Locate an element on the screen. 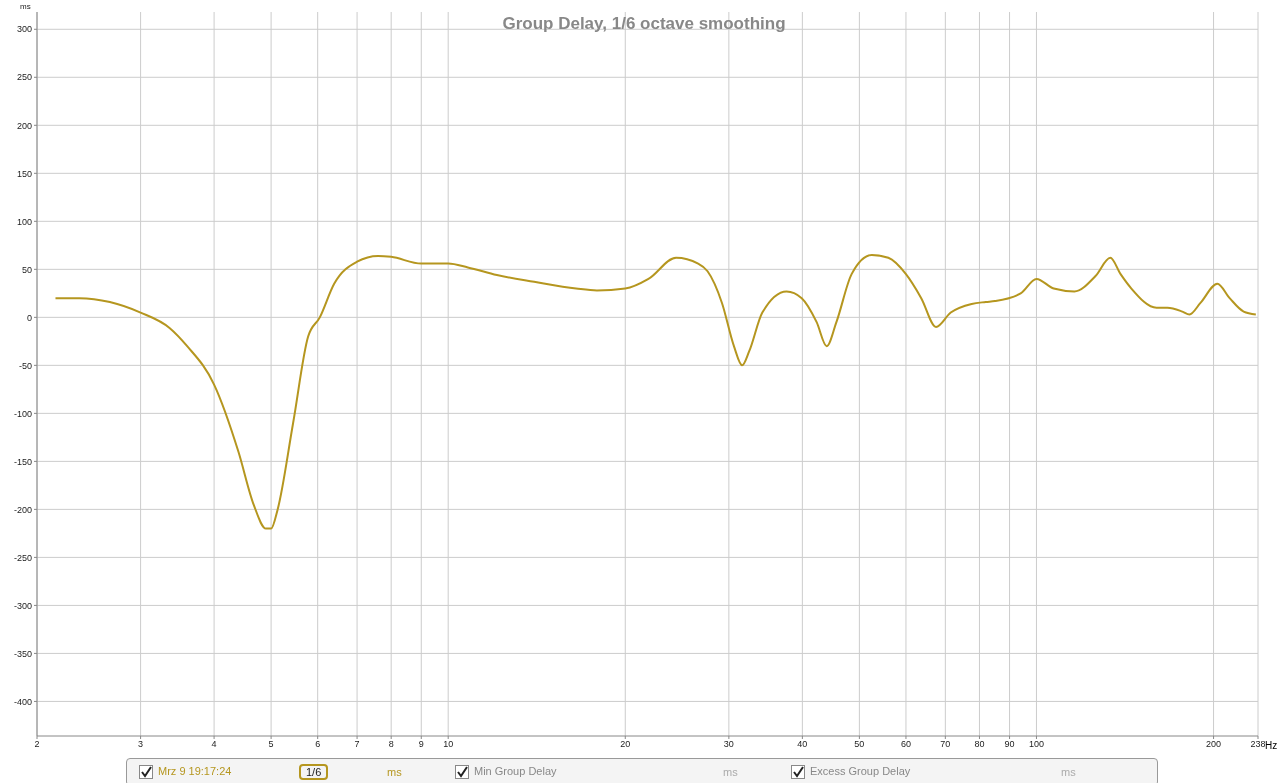 The width and height of the screenshot is (1280, 783). y-tick-label: -350 is located at coordinates (22, 653).